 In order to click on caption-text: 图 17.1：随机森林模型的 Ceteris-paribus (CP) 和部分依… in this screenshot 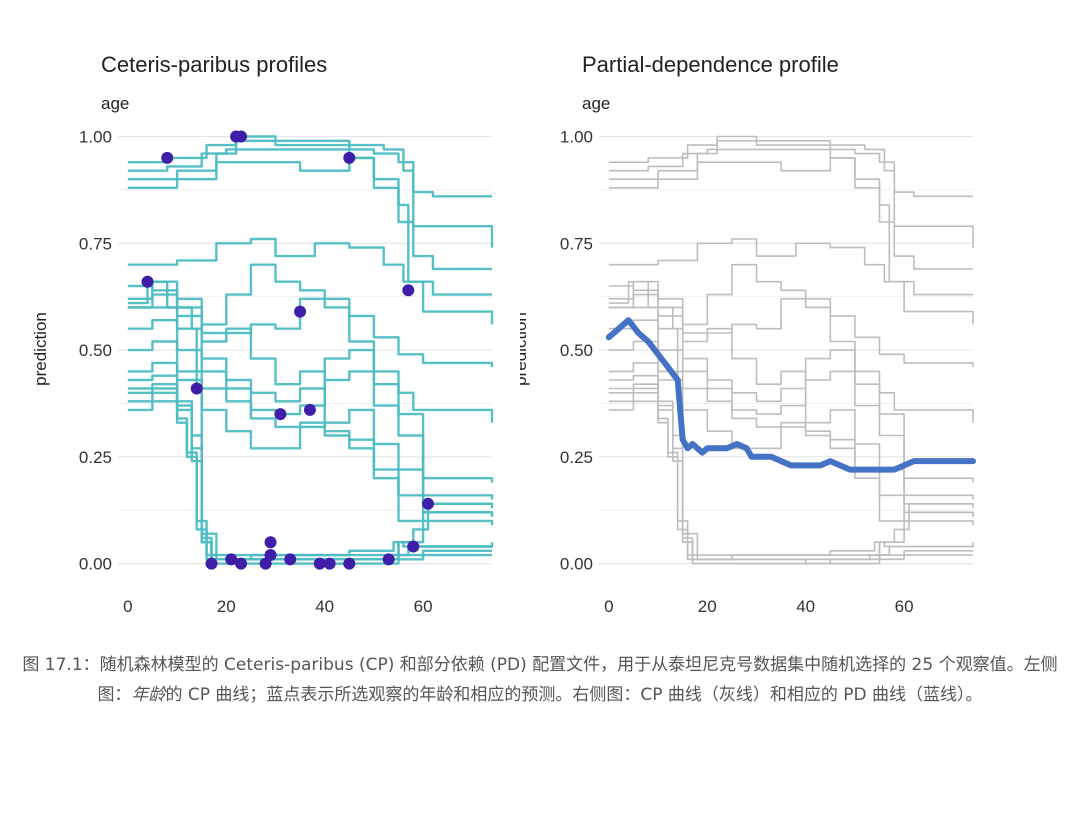, I will do `click(540, 680)`.